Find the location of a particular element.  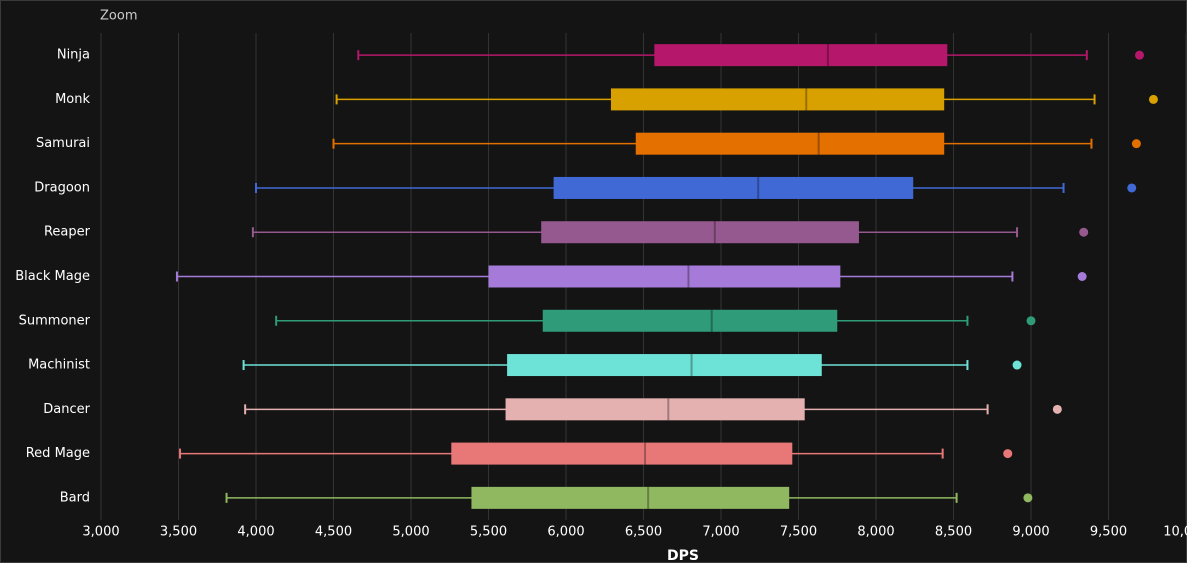

x-tick-label: 7,500 is located at coordinates (798, 532).